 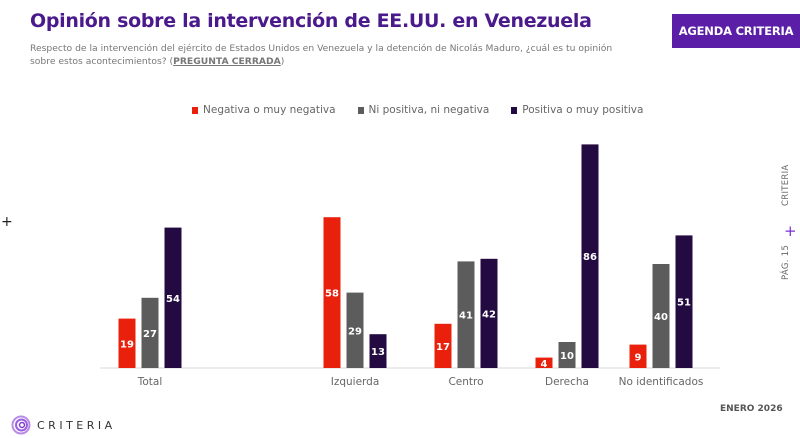 What do you see at coordinates (790, 231) in the screenshot?
I see `side-plus-icon: +` at bounding box center [790, 231].